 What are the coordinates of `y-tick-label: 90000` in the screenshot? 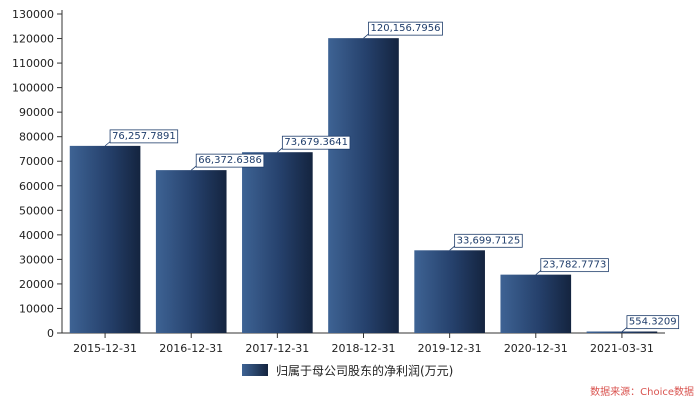 It's located at (36, 112).